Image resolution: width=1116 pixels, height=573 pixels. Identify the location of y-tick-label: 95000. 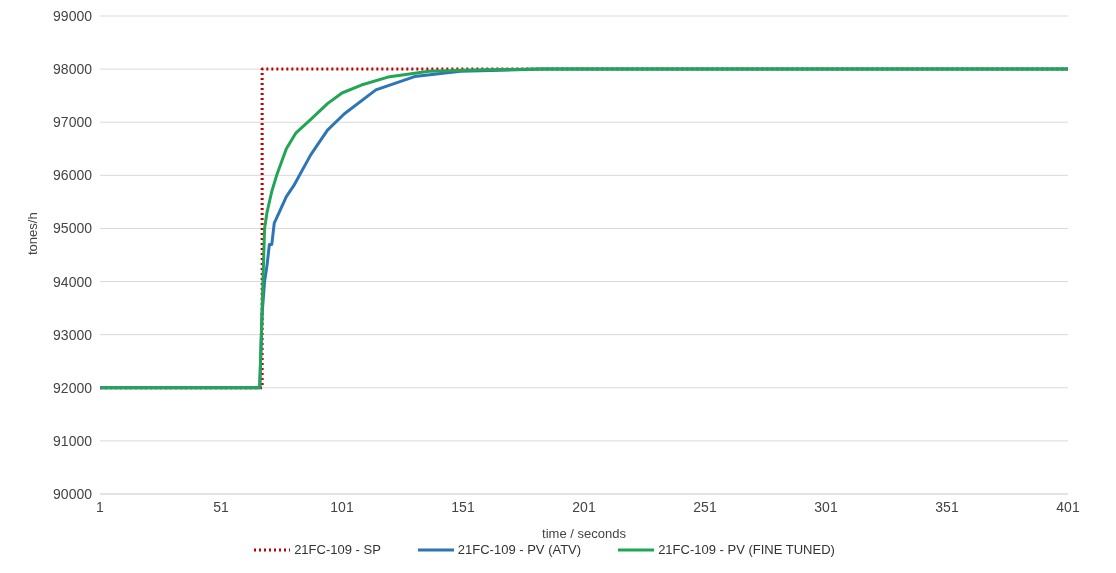
(73, 228).